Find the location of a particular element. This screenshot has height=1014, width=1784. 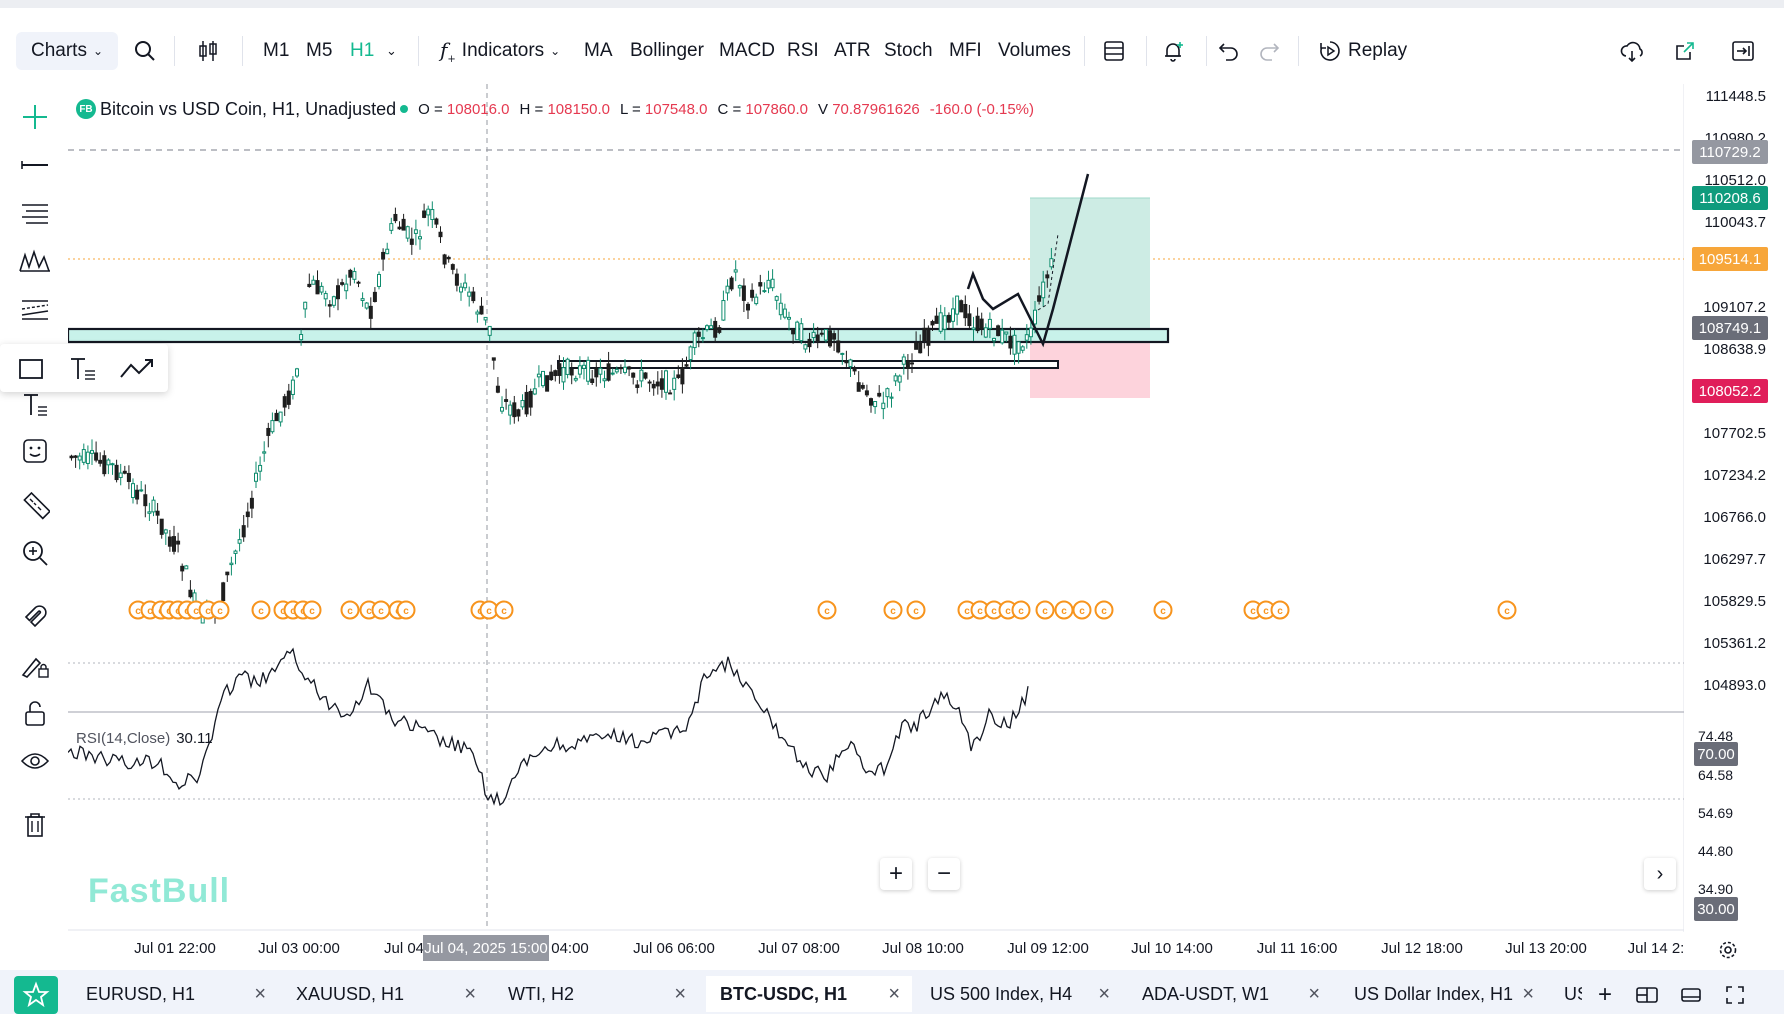

star-icon is located at coordinates (36, 995).